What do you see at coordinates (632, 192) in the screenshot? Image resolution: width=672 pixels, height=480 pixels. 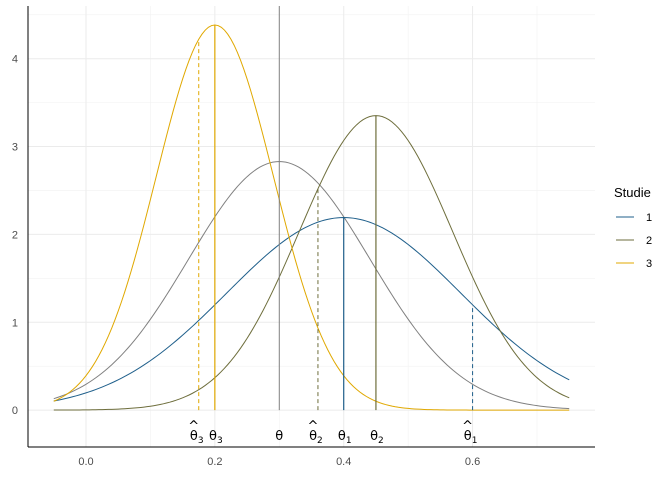 I see `legend-title: Studie` at bounding box center [632, 192].